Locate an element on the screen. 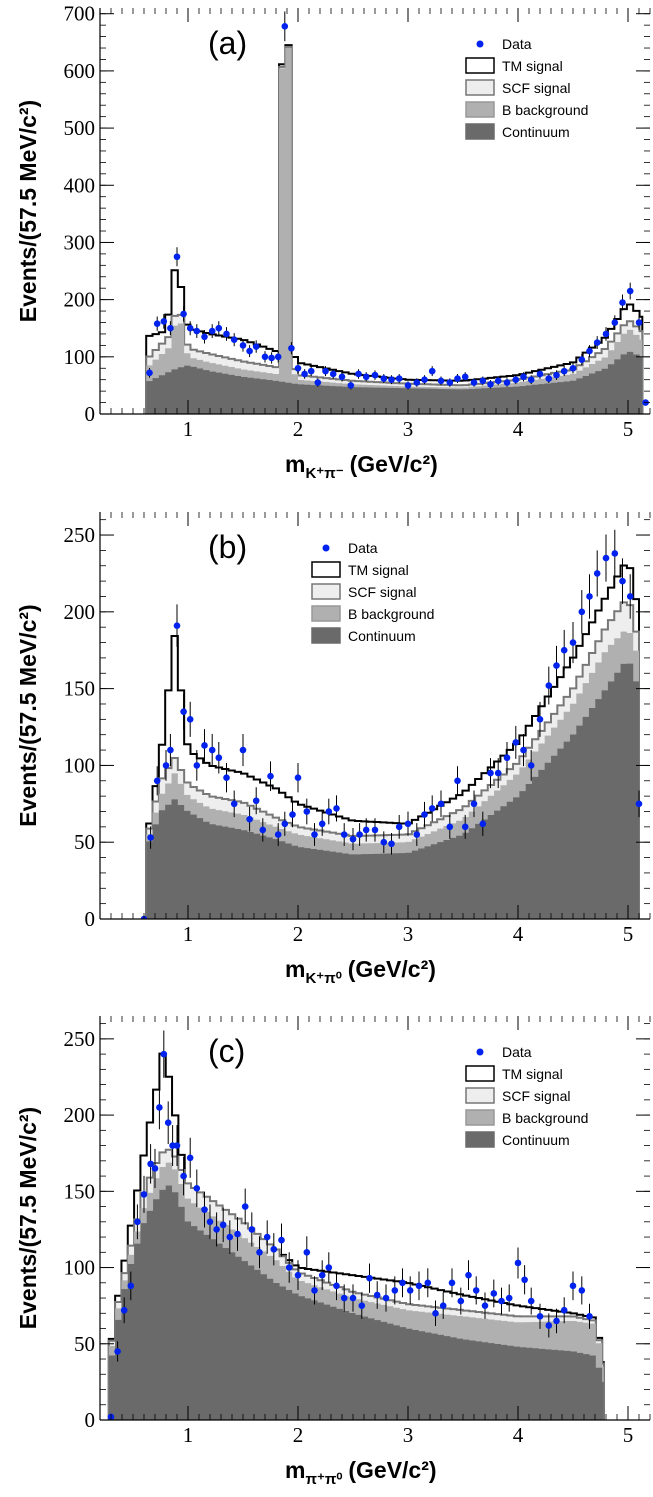  x-tick-label: 4 is located at coordinates (518, 934).